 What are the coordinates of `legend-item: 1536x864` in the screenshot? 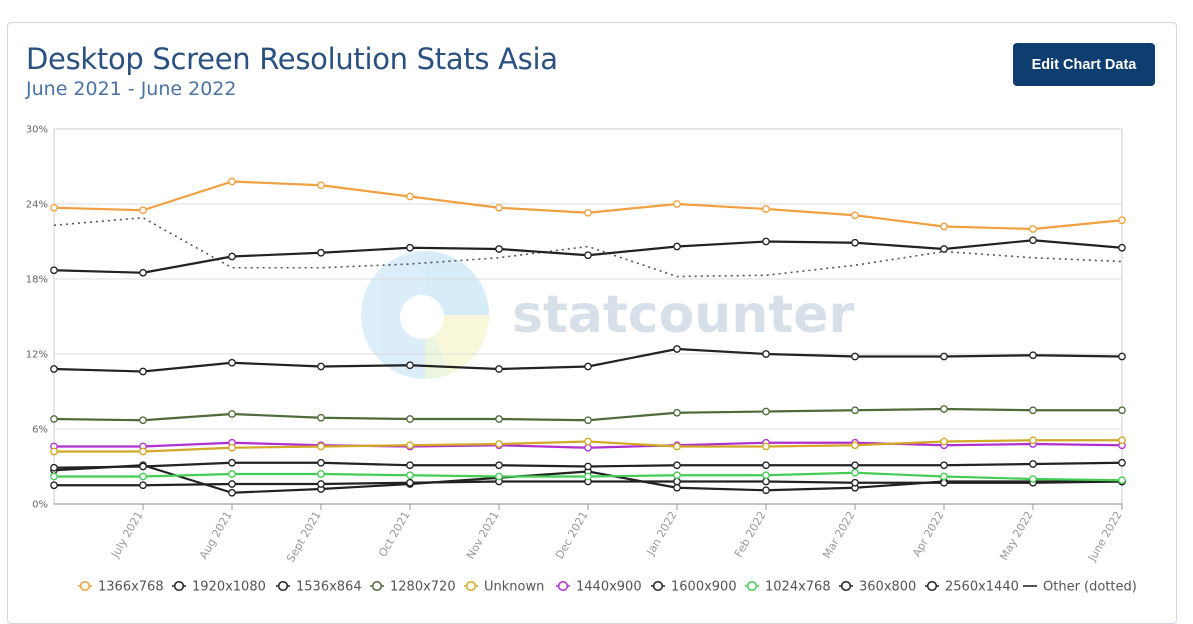 It's located at (319, 587).